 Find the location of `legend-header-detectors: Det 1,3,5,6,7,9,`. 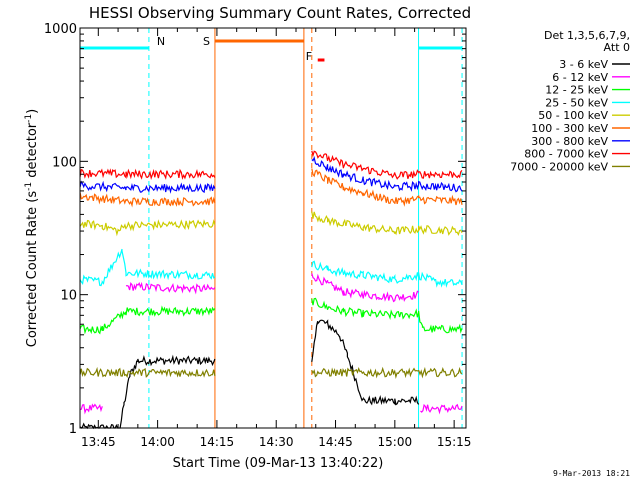

legend-header-detectors: Det 1,3,5,6,7,9, is located at coordinates (587, 35).